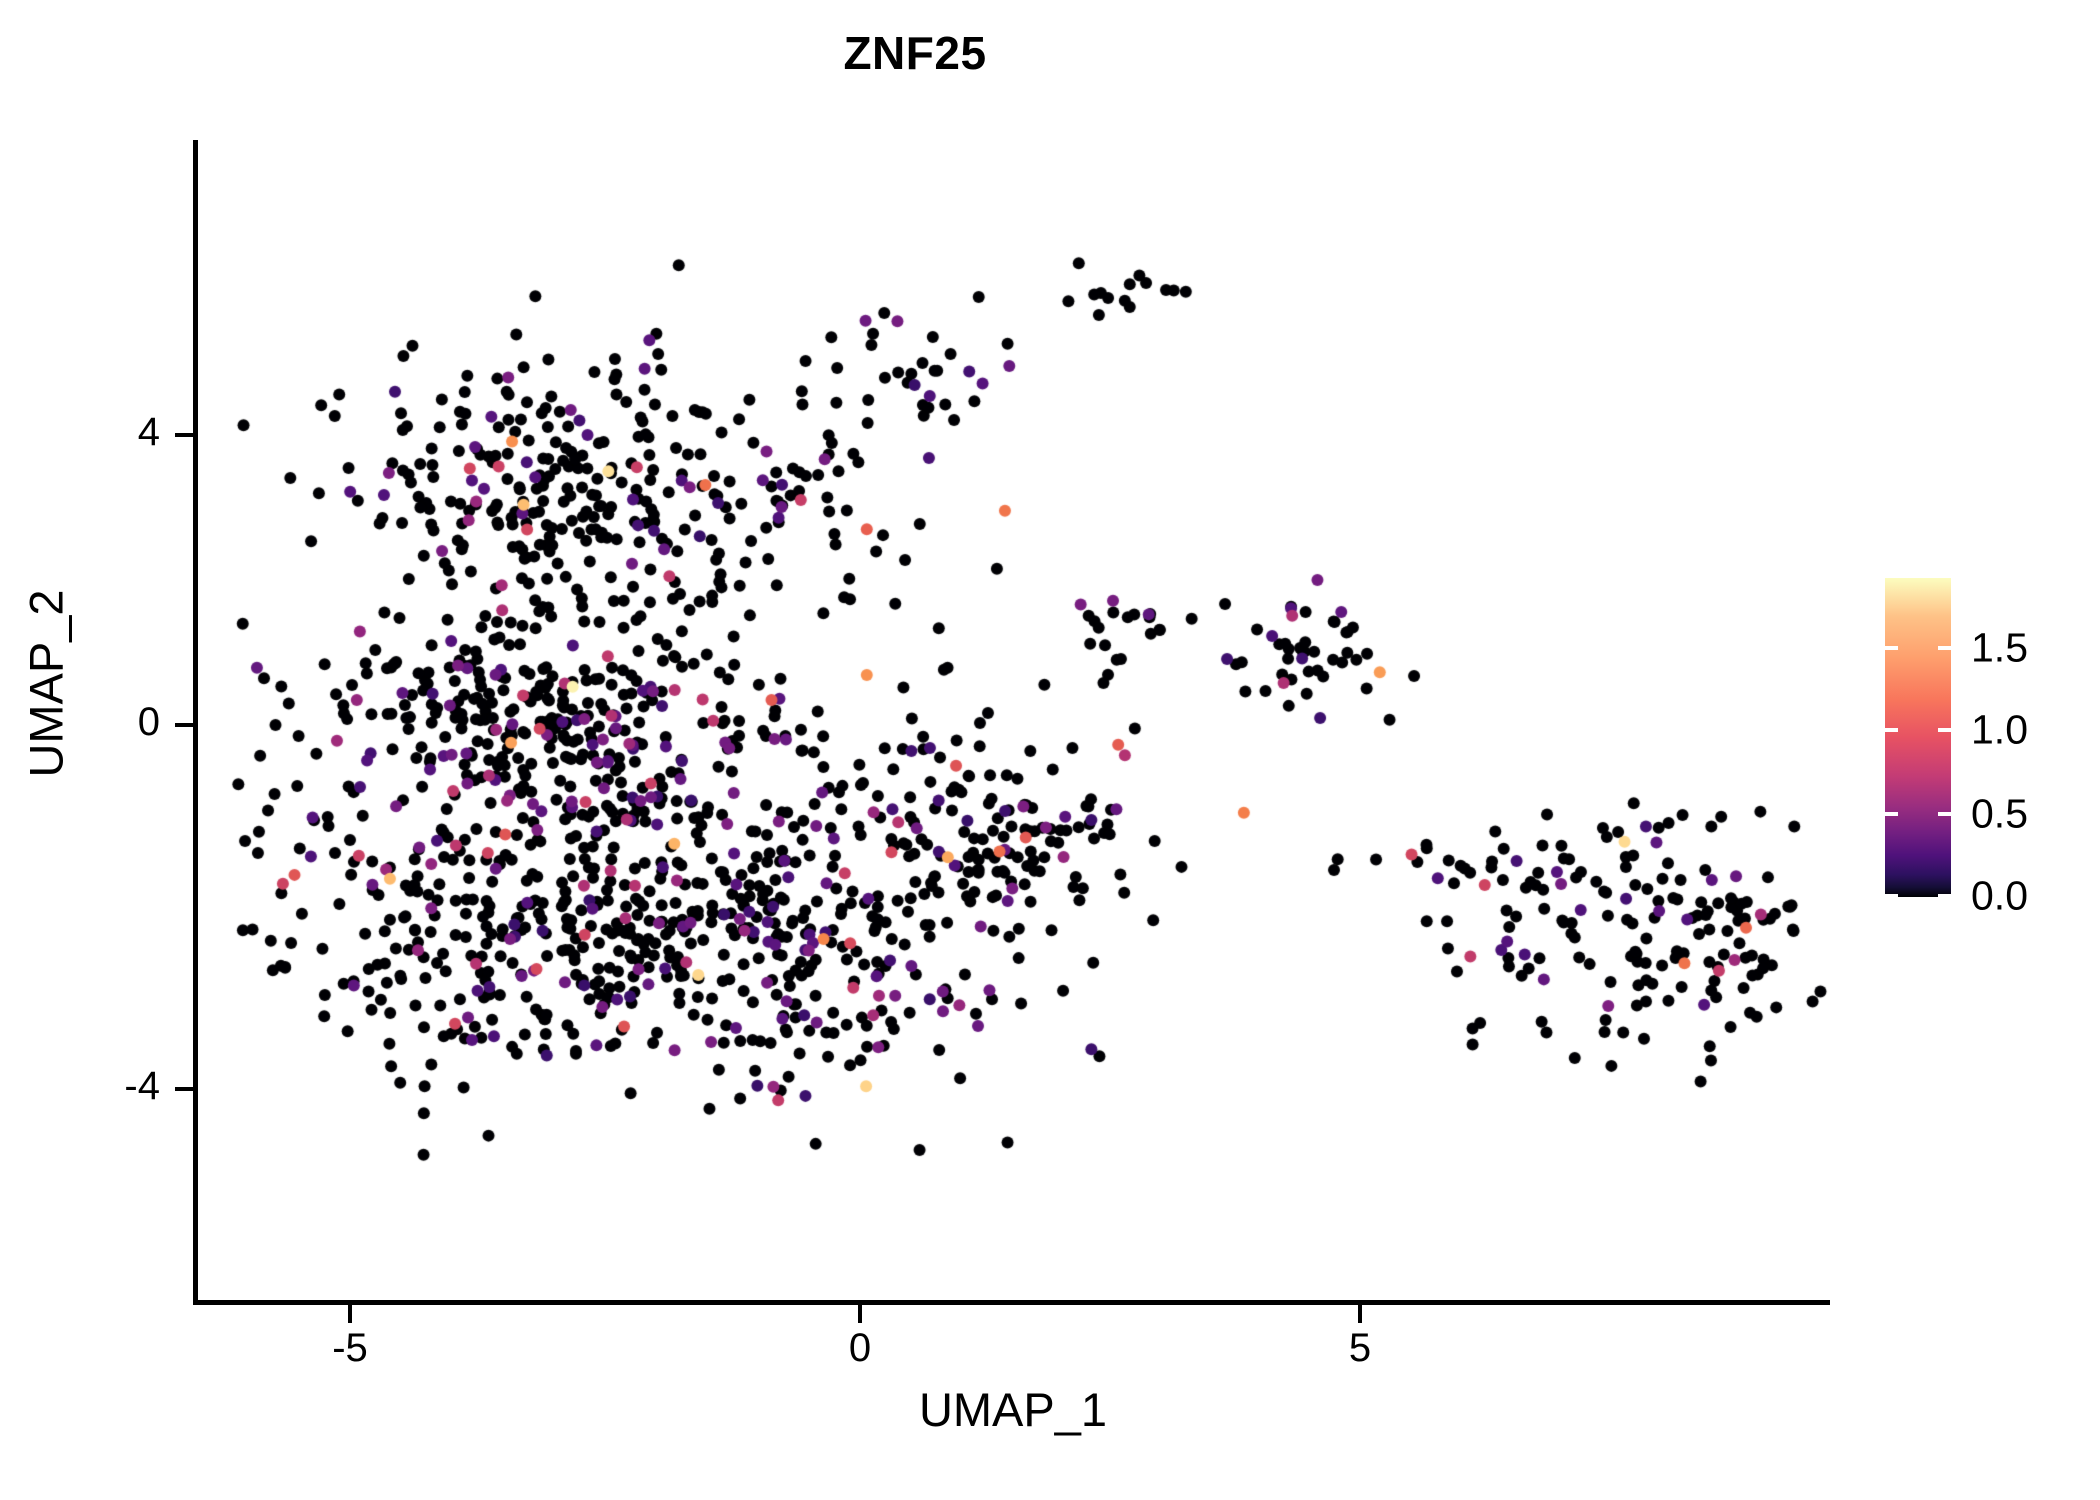 The width and height of the screenshot is (2100, 1500). I want to click on x-axis-label-minus5: -5, so click(350, 1348).